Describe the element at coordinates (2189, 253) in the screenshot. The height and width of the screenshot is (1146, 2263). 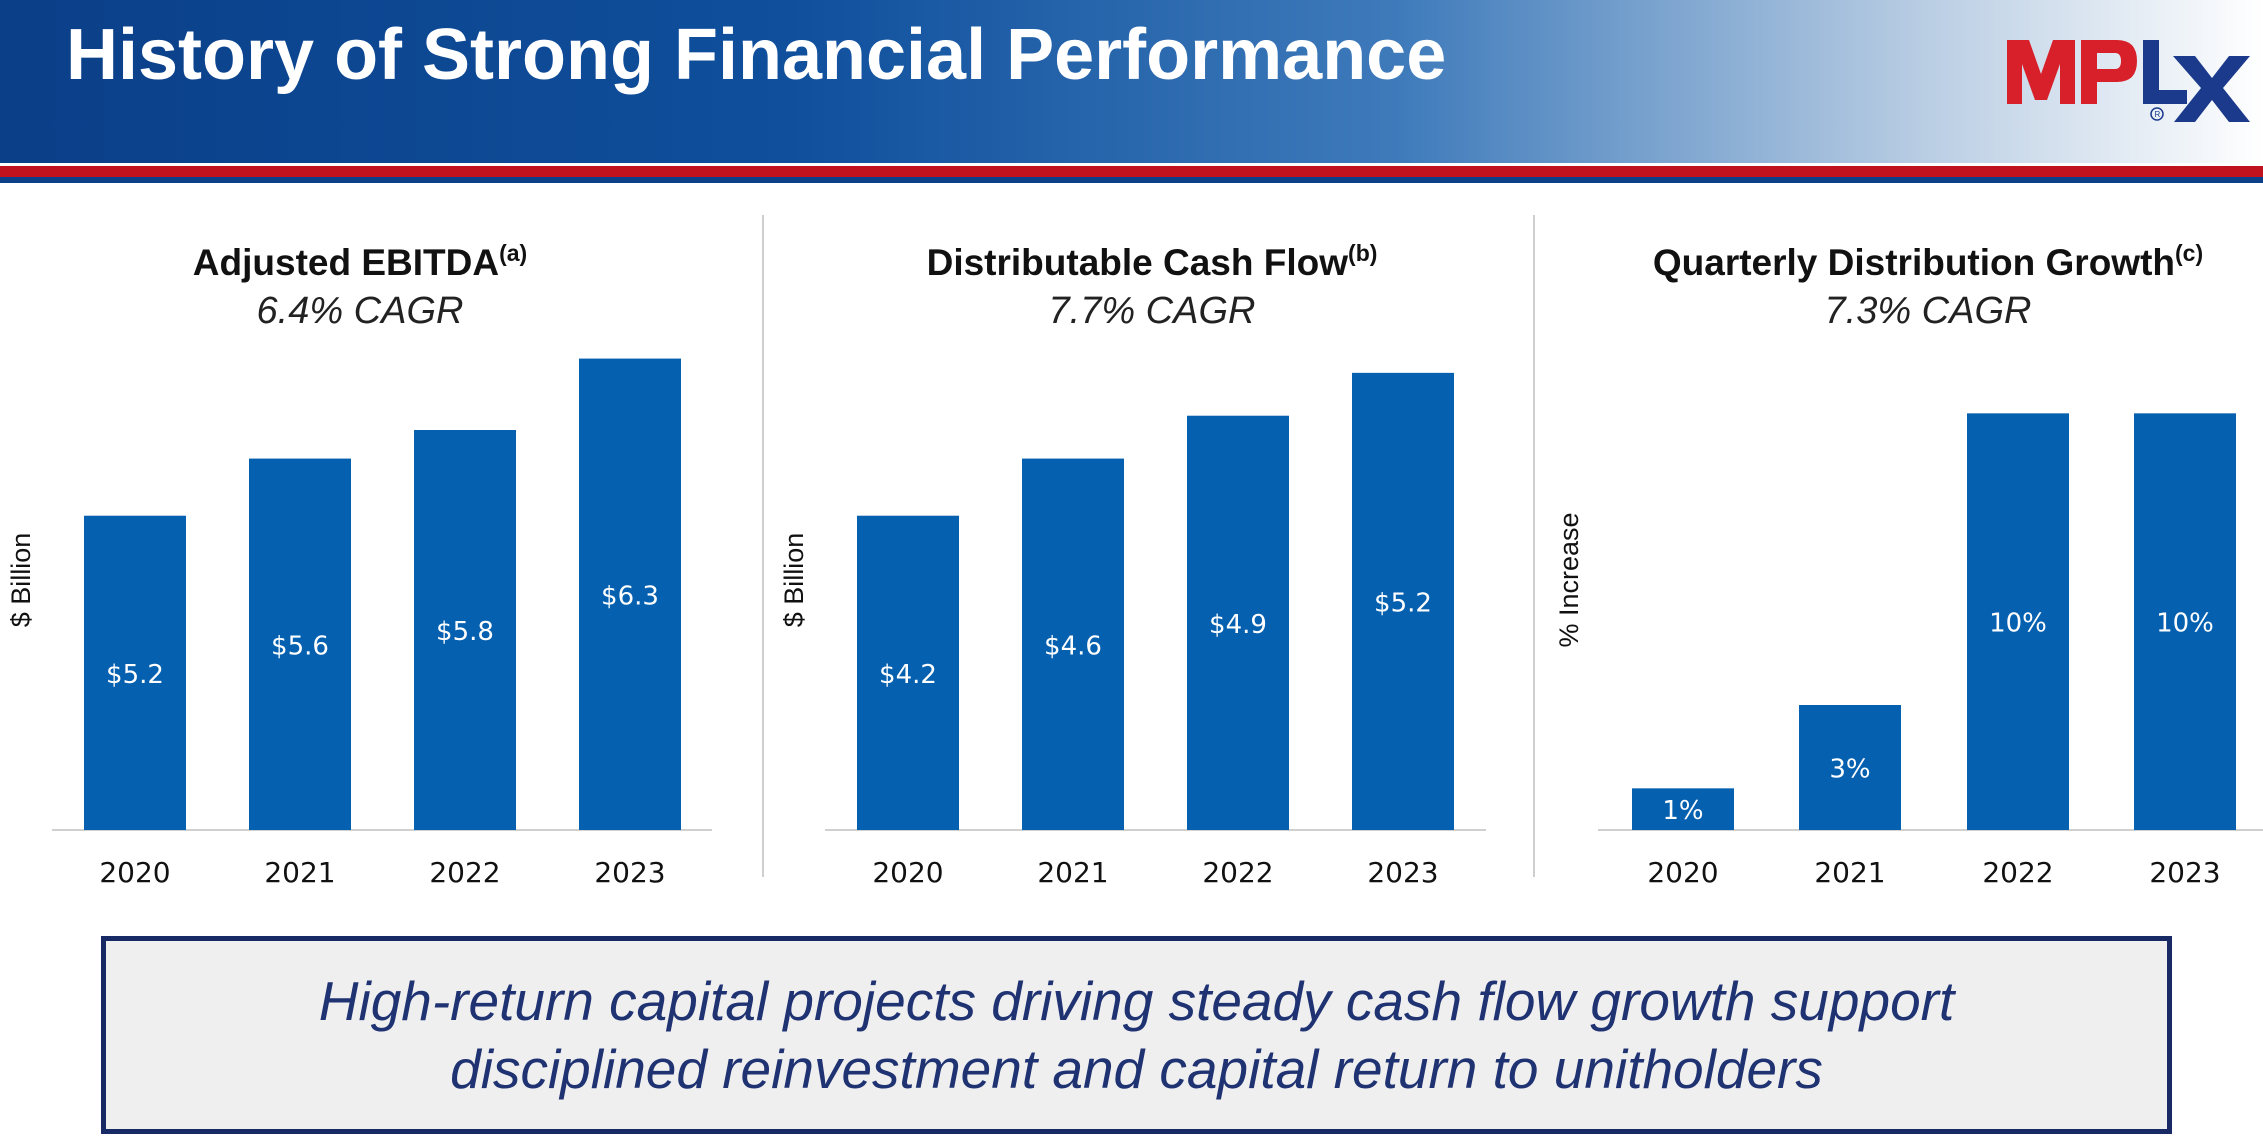
I see `footnote-marker: (c)` at that location.